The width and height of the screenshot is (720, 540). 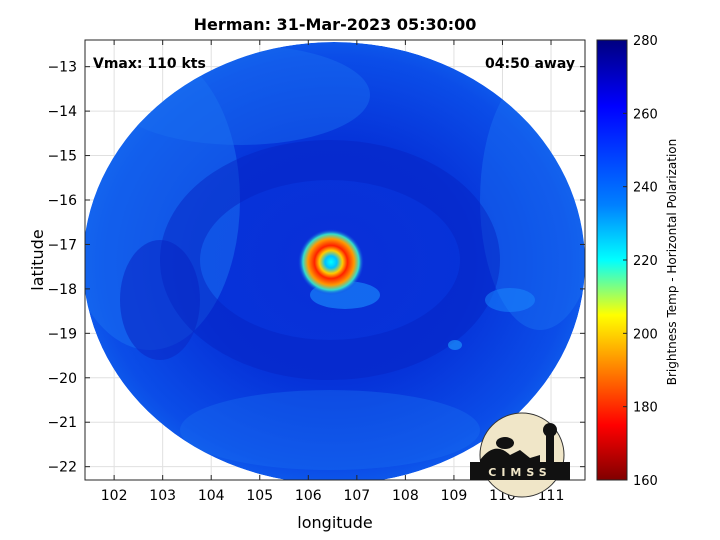 I want to click on vmax-label: Vmax: 110 kts, so click(x=149, y=64).